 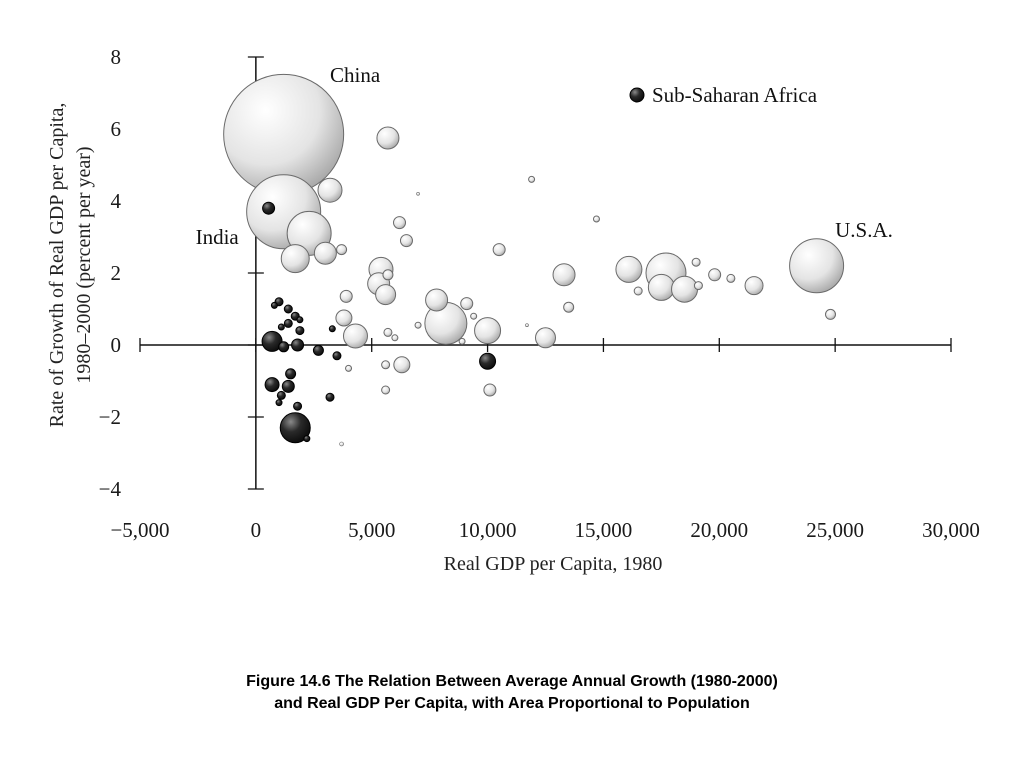 What do you see at coordinates (719, 530) in the screenshot?
I see `x-tick-label: 20,000` at bounding box center [719, 530].